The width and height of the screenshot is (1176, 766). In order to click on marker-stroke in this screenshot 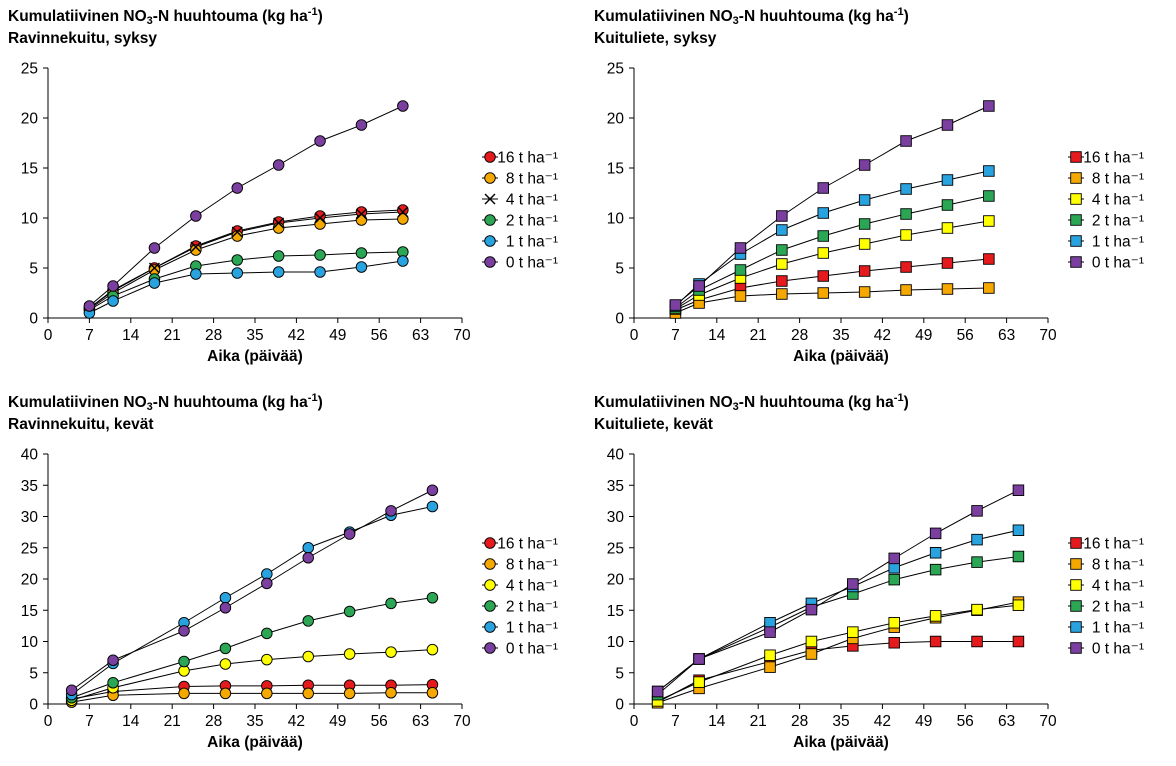, I will do `click(237, 232)`.